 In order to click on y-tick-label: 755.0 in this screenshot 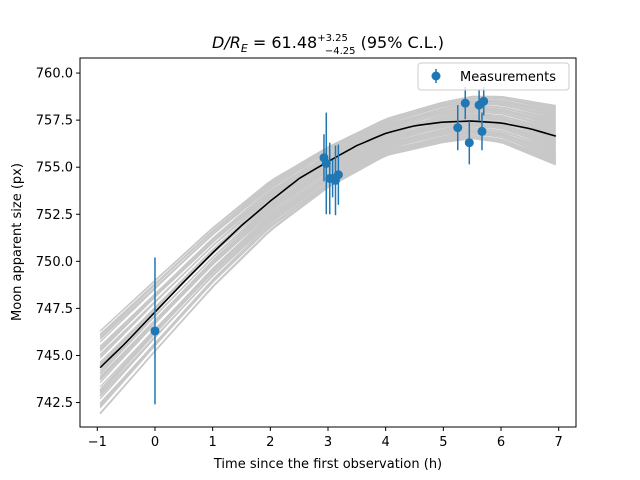, I will do `click(54, 168)`.